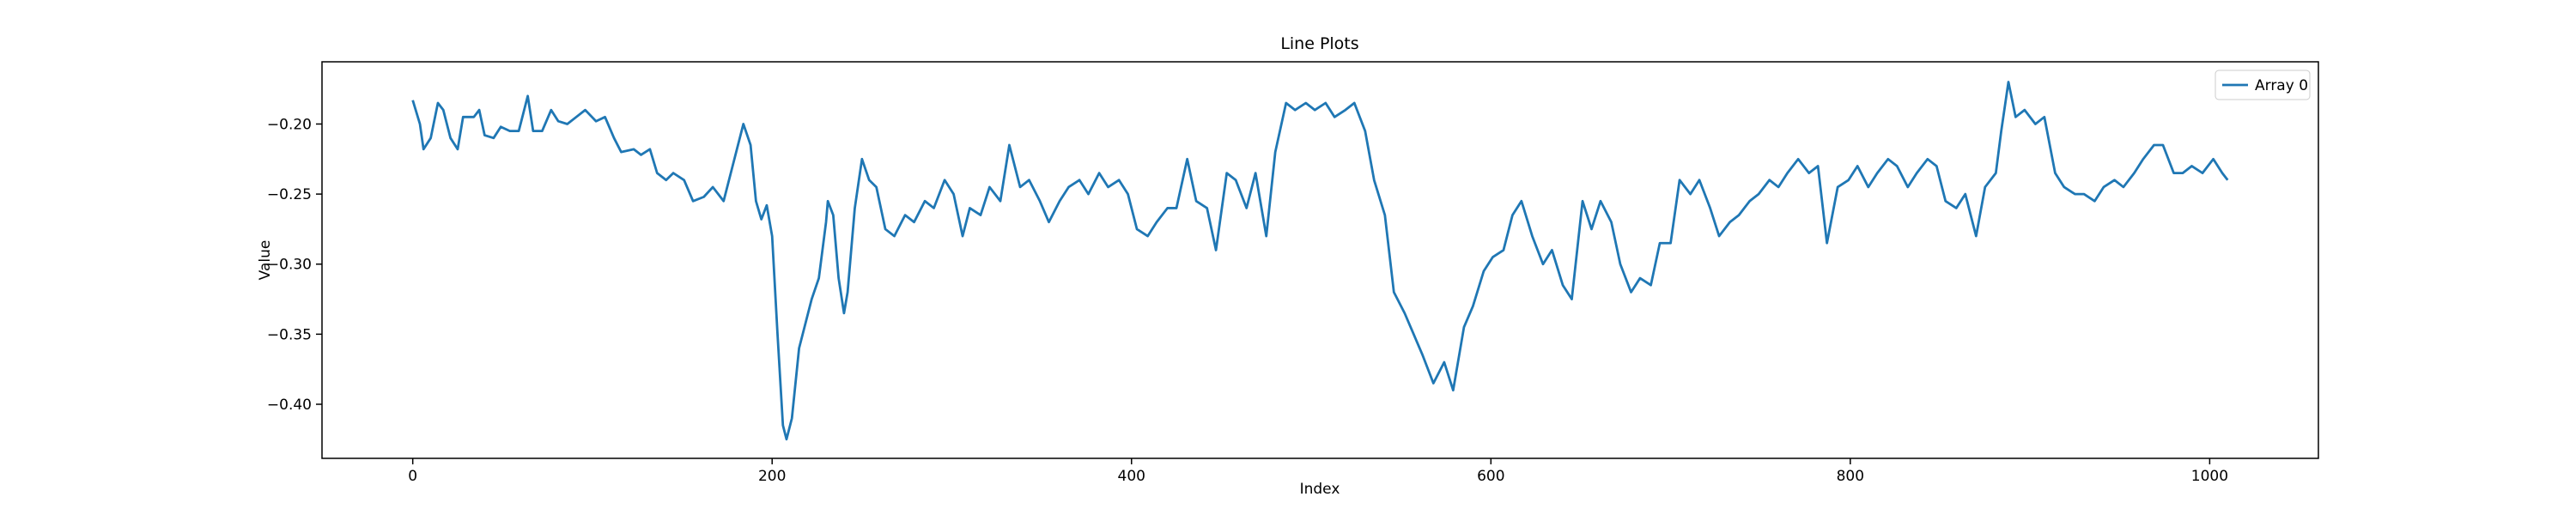 This screenshot has width=2576, height=515. What do you see at coordinates (772, 476) in the screenshot?
I see `x-tick-label: 200` at bounding box center [772, 476].